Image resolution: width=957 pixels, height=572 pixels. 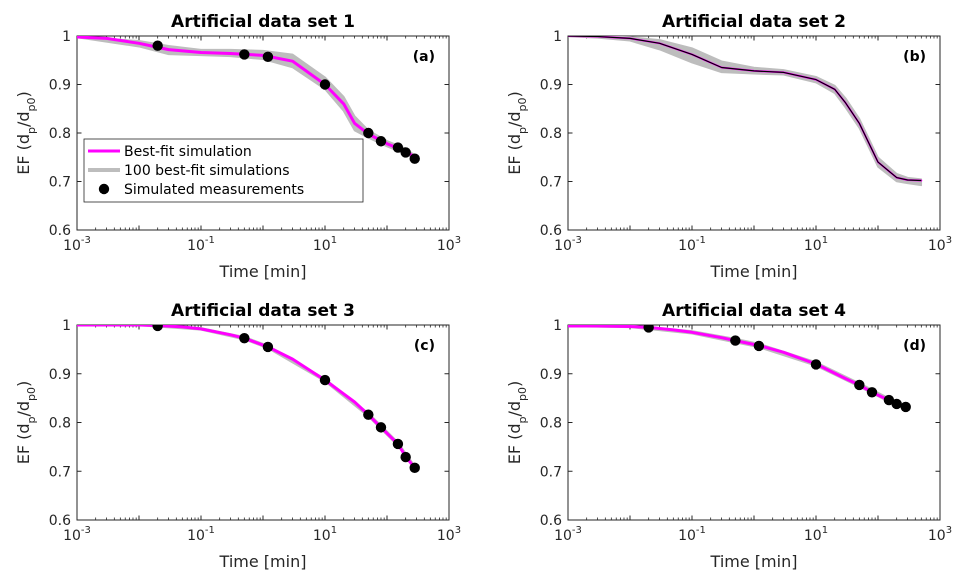 I want to click on chart-title: Artificial data set 4, so click(x=754, y=311).